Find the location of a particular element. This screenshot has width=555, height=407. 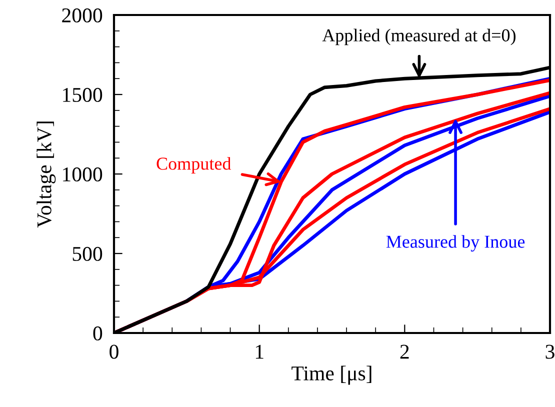

annotation: Measured by Inoue is located at coordinates (455, 243).